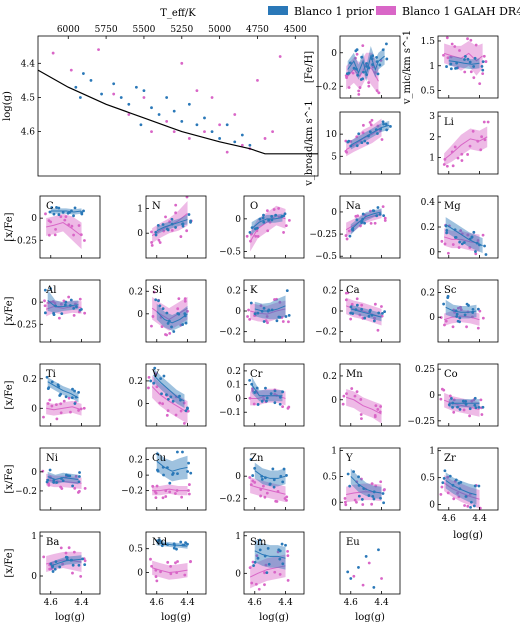 The width and height of the screenshot is (520, 628). I want to click on ytick-label: 0.4, so click(428, 203).